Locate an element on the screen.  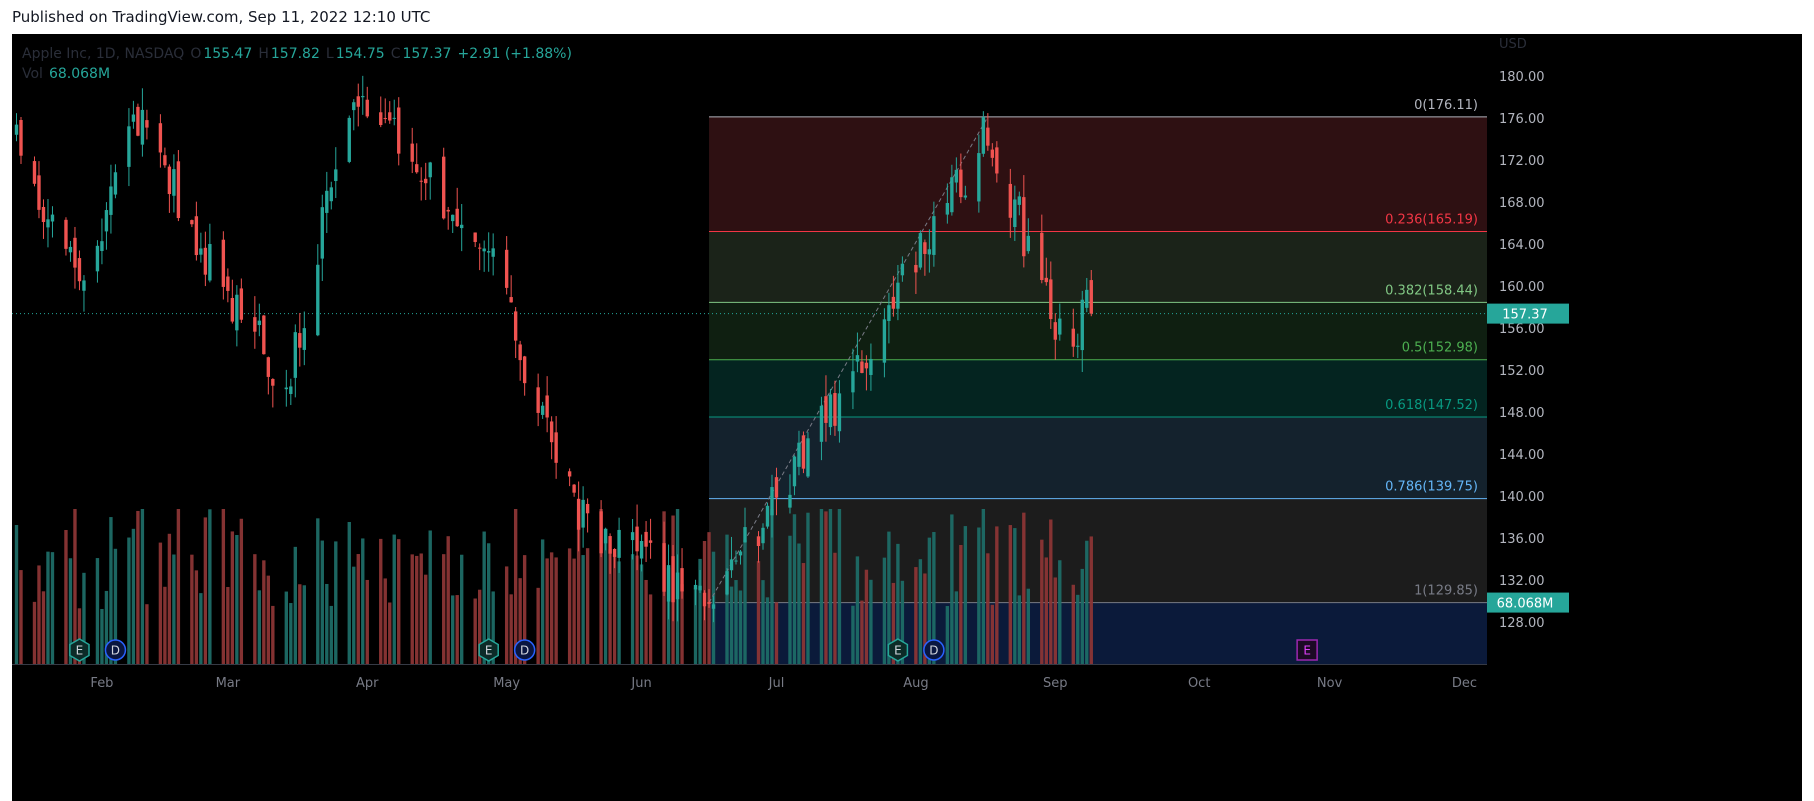
legend-volume-label: Vol is located at coordinates (32, 74).